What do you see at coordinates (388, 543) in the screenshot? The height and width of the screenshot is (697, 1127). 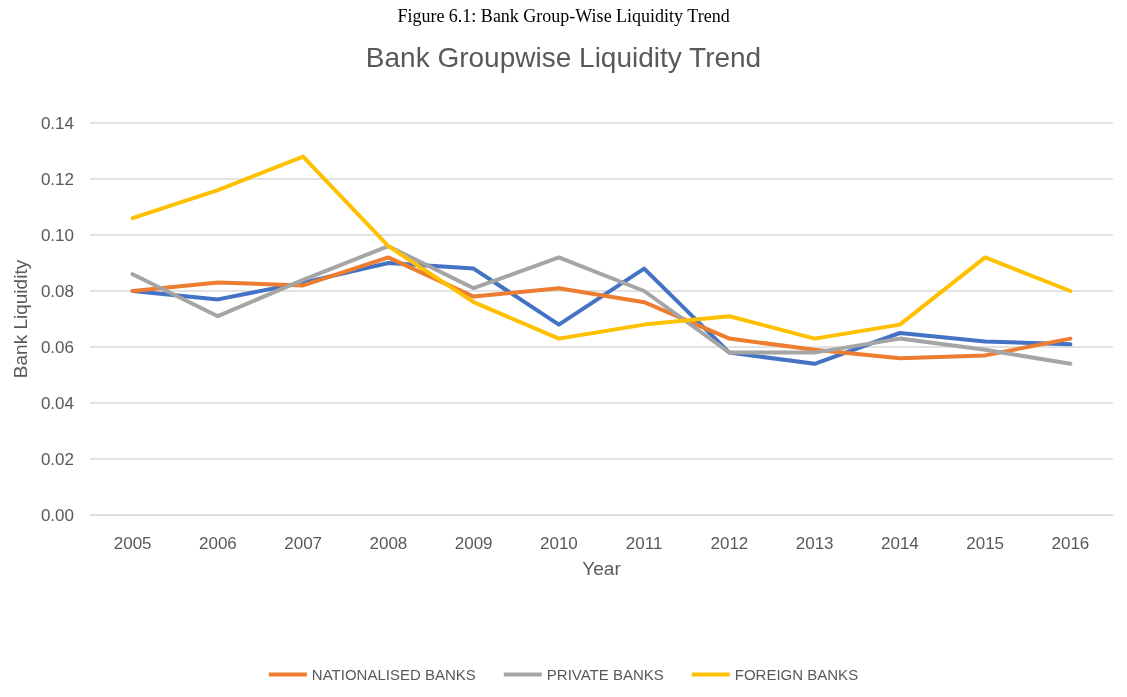 I see `x-tick-label: 2008` at bounding box center [388, 543].